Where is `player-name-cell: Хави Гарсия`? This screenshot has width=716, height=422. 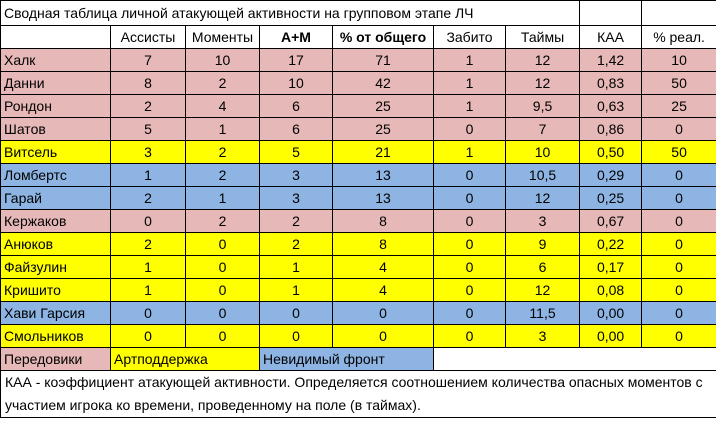
player-name-cell: Хави Гарсия is located at coordinates (55, 313).